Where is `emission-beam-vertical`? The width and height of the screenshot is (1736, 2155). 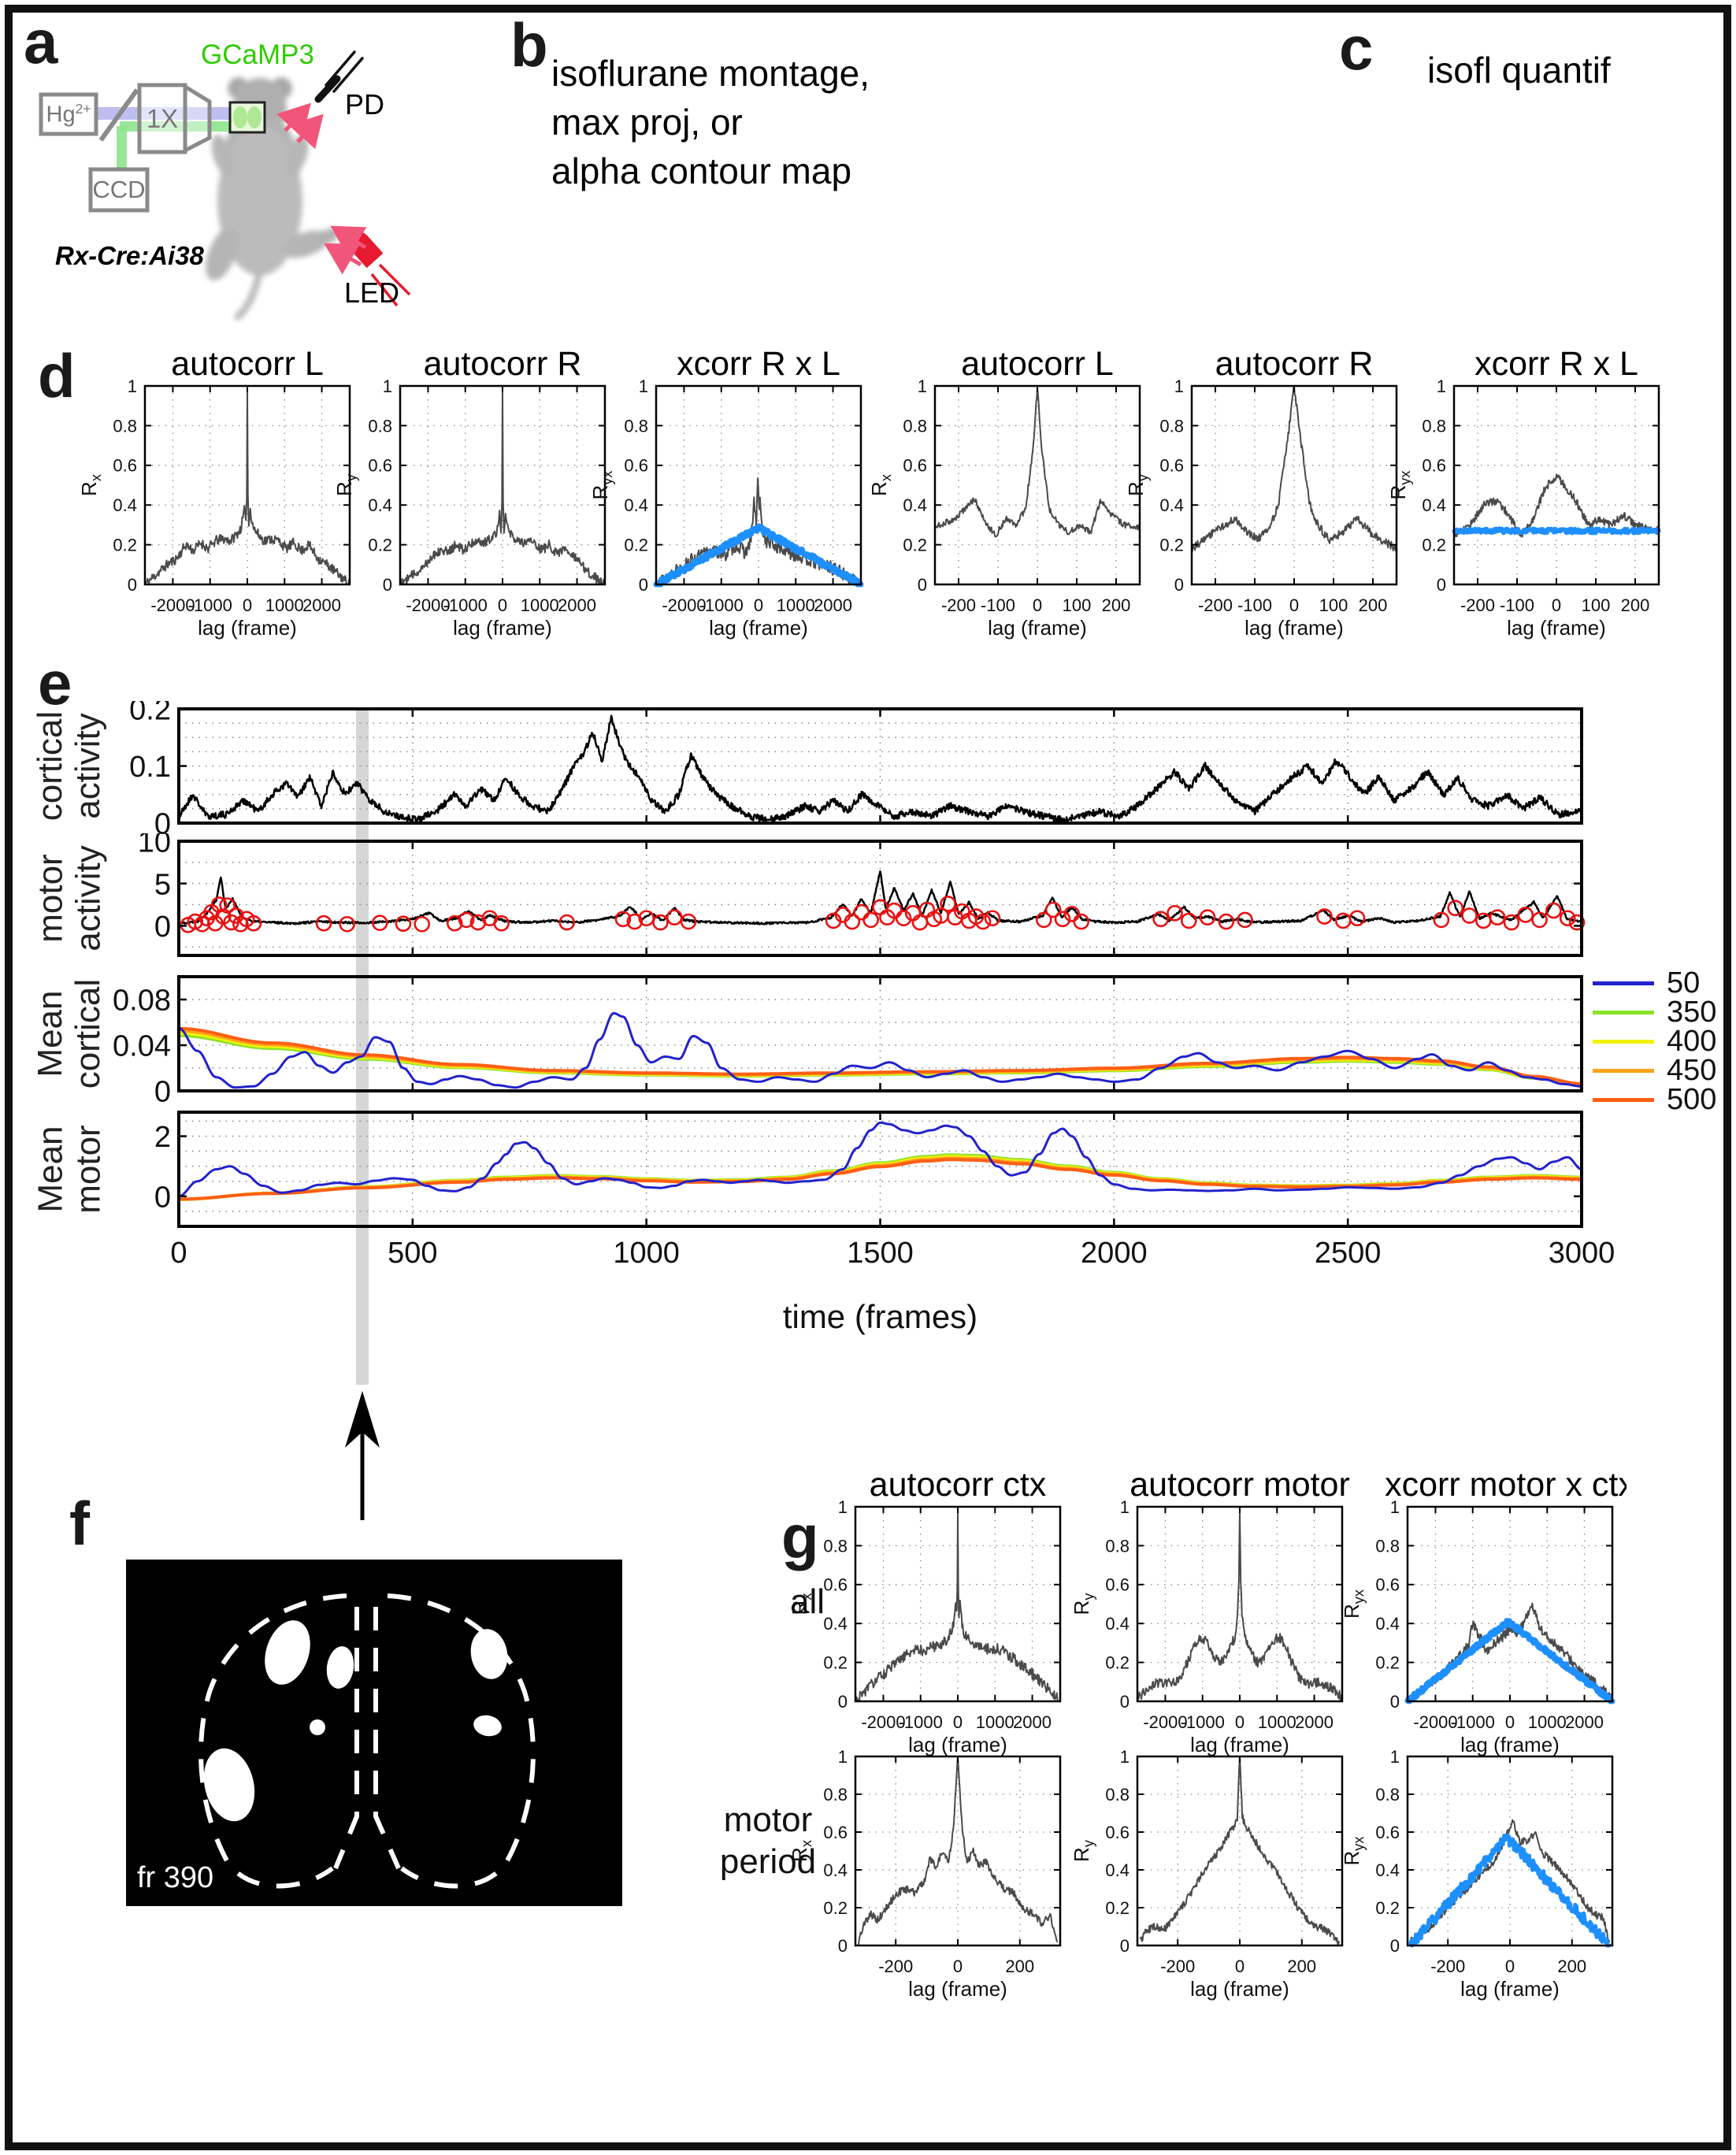
emission-beam-vertical is located at coordinates (122, 149).